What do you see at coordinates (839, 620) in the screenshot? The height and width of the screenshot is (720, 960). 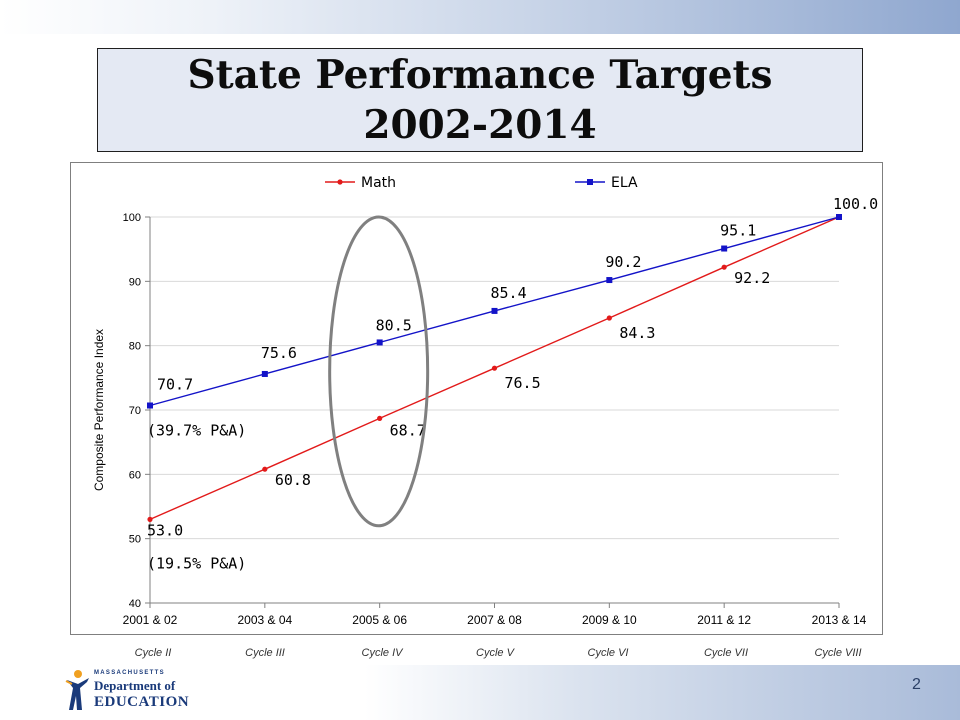 I see `x-tick-label: 2013 & 14` at bounding box center [839, 620].